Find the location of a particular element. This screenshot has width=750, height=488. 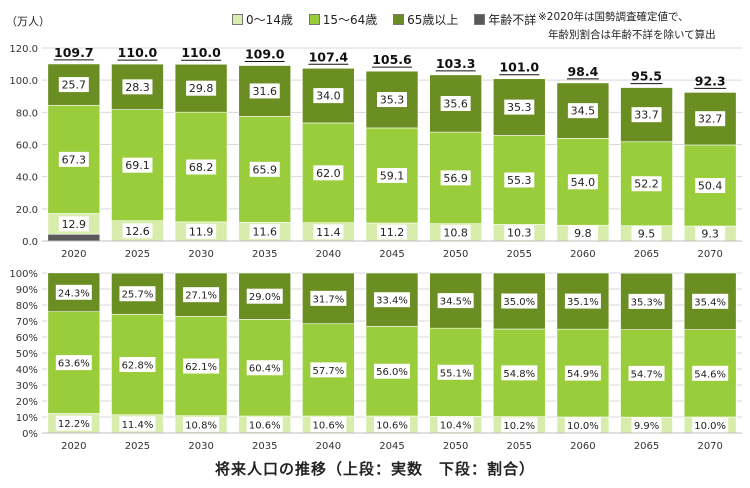

data-label: 50.4 is located at coordinates (710, 186).